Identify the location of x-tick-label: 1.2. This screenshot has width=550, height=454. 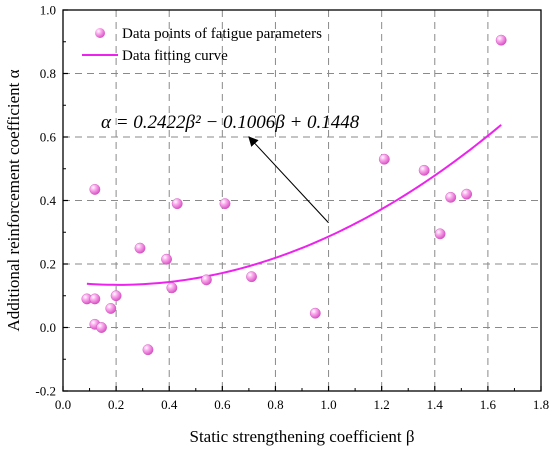
(382, 404).